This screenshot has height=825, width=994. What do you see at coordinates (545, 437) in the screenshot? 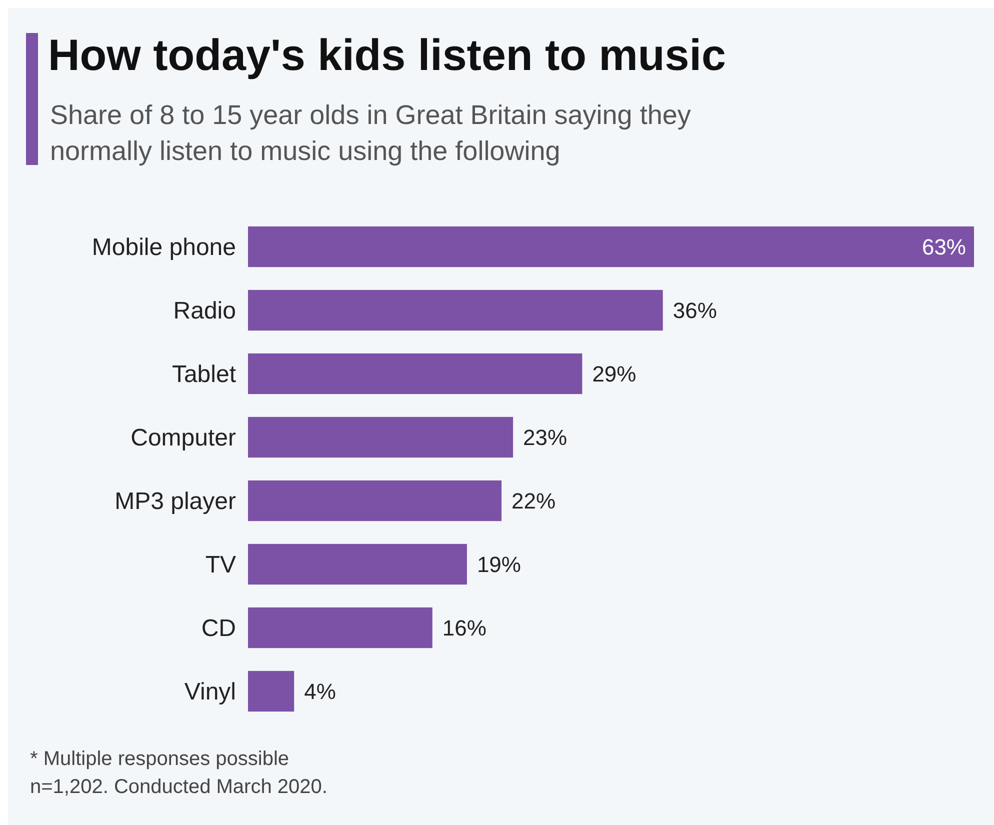
I see `data-label: 23%` at bounding box center [545, 437].